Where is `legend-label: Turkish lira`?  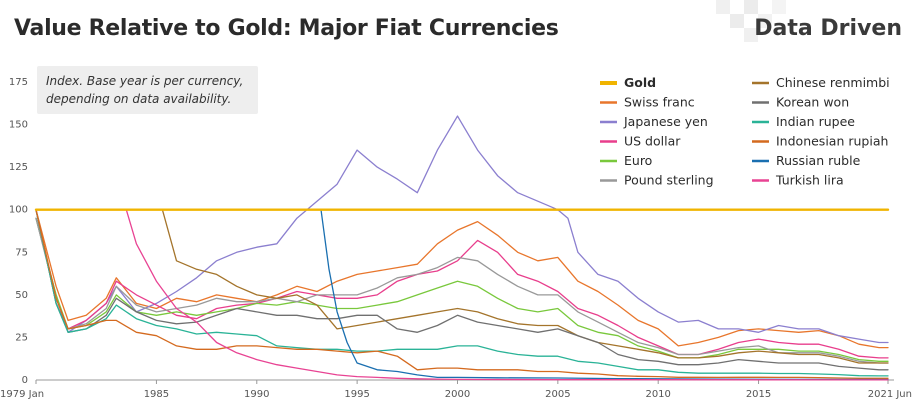
legend-label: Turkish lira is located at coordinates (809, 180).